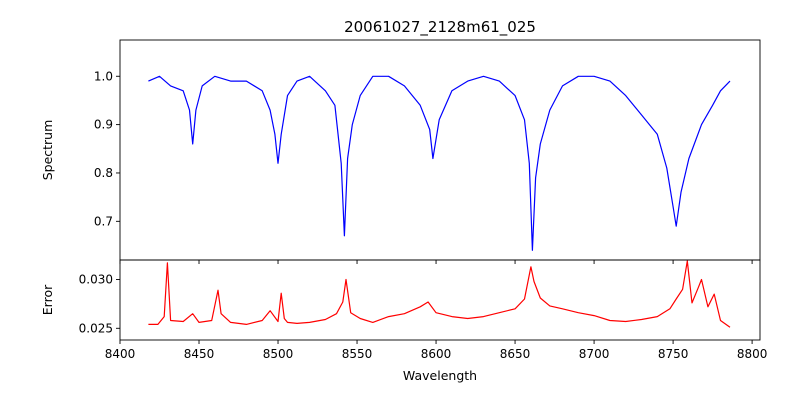 The image size is (800, 400). I want to click on error-x-tick-label: 8500, so click(278, 354).